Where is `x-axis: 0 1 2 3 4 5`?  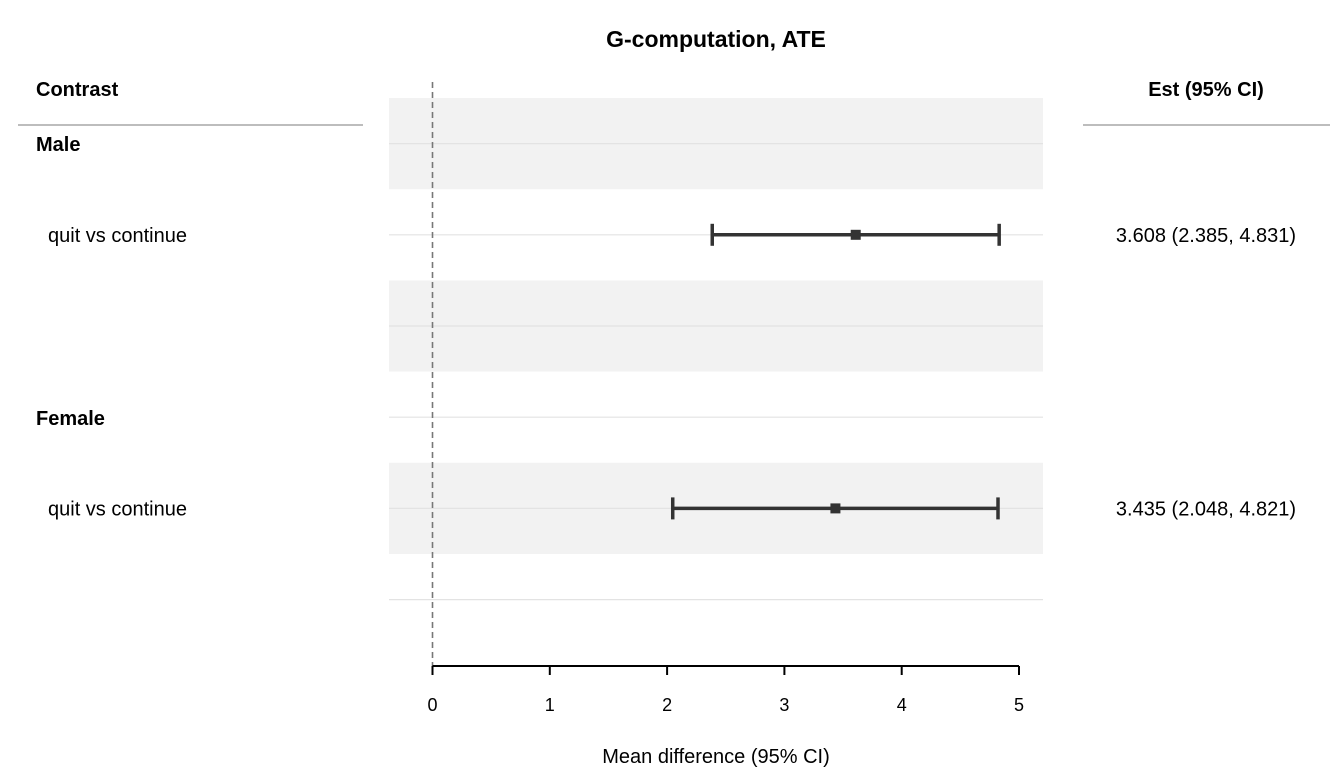 x-axis: 0 1 2 3 4 5 is located at coordinates (725, 690).